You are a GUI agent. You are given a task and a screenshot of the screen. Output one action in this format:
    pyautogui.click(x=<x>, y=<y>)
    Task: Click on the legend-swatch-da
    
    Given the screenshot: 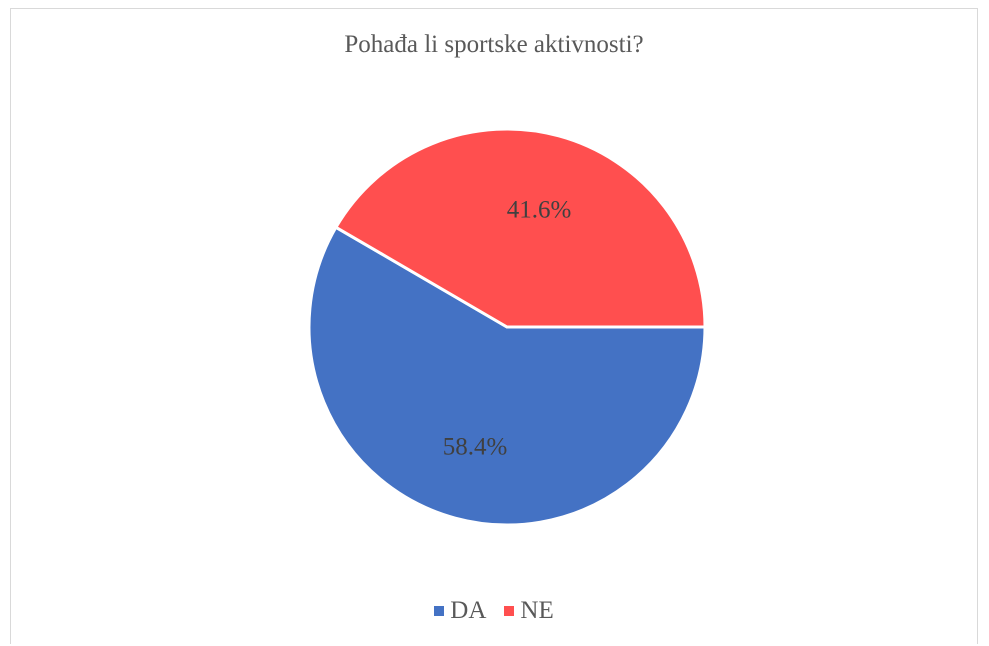 What is the action you would take?
    pyautogui.click(x=439, y=611)
    